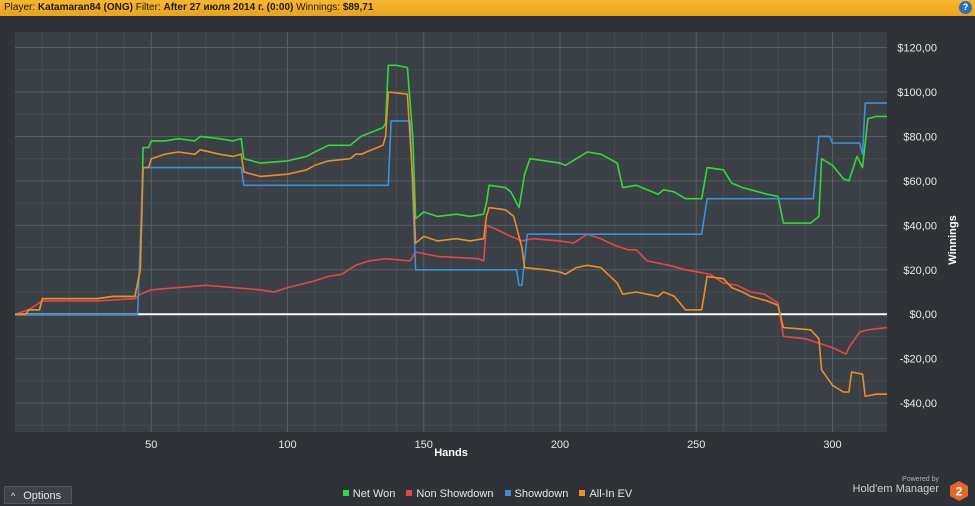 This screenshot has width=975, height=506. I want to click on options-label: Options, so click(42, 496).